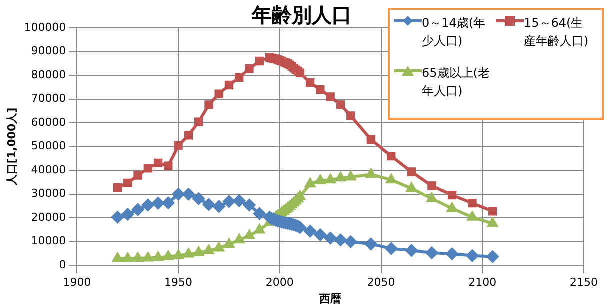 The height and width of the screenshot is (306, 614). I want to click on x-axis-title: 西暦, so click(330, 299).